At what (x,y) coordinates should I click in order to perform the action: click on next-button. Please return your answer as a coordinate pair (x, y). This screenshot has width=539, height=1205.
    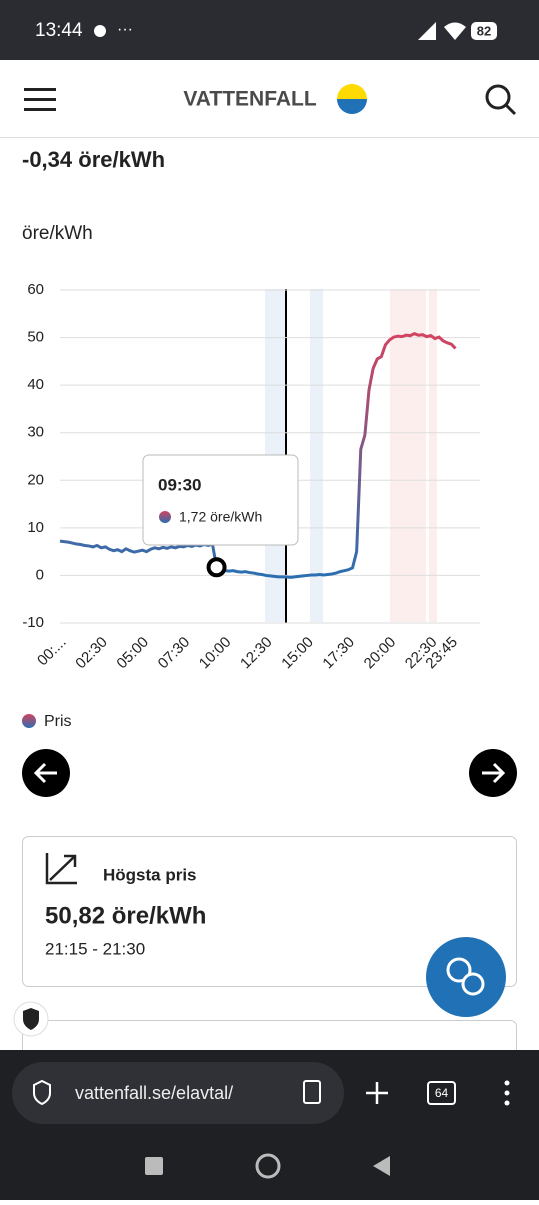
    Looking at the image, I should click on (493, 773).